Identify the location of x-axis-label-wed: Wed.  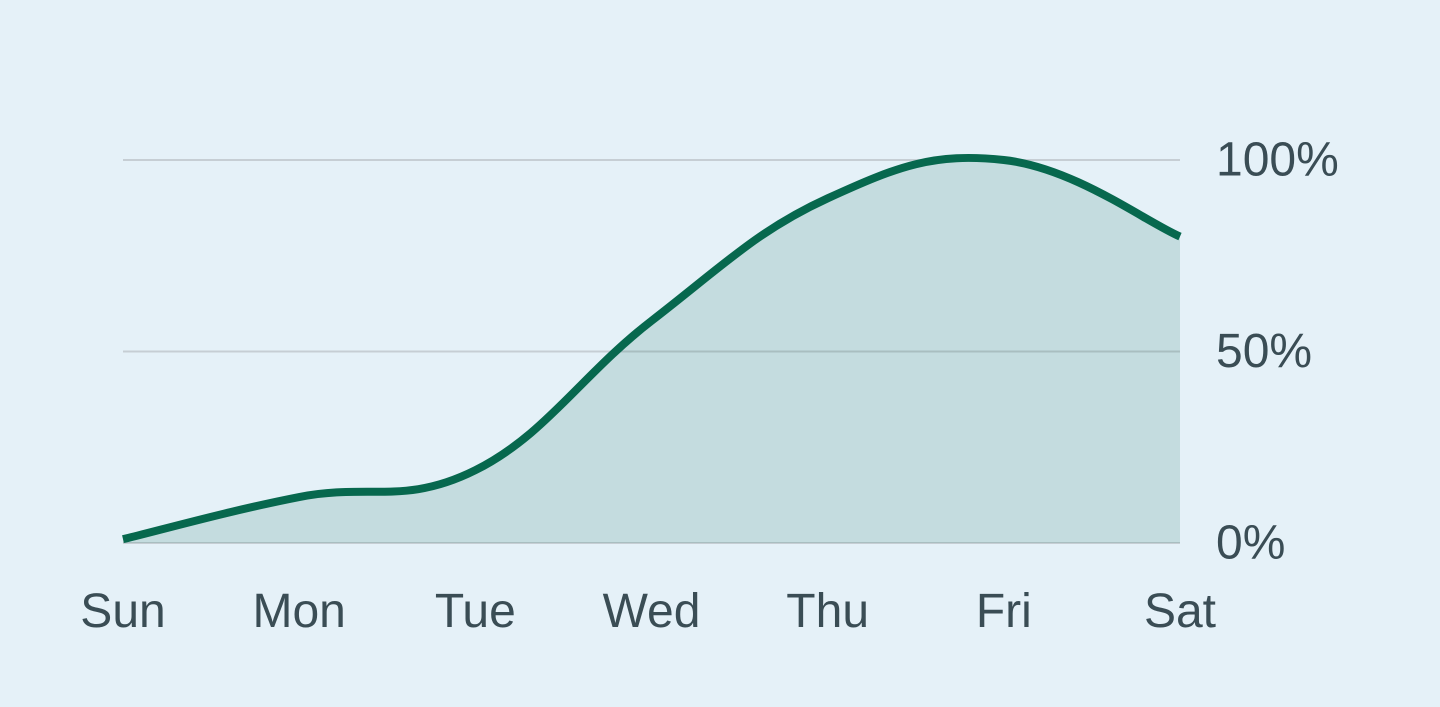
(652, 611).